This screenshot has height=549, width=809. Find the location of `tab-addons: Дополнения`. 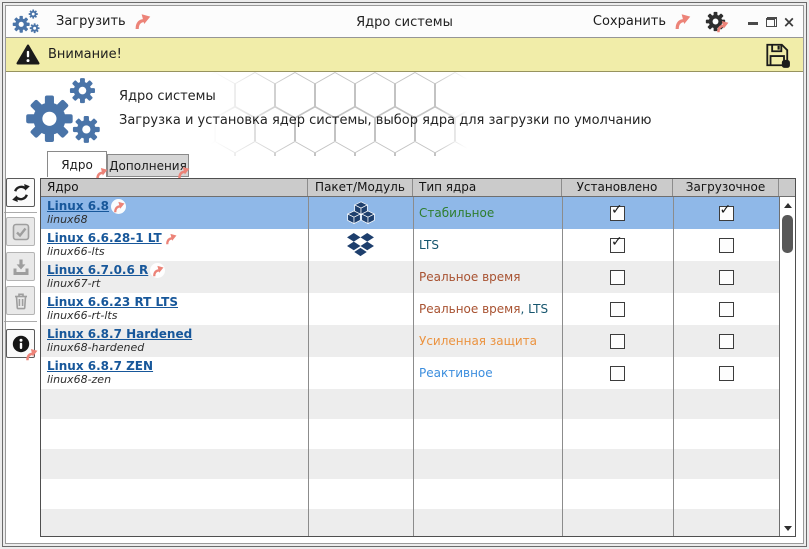

tab-addons: Дополнения is located at coordinates (148, 165).